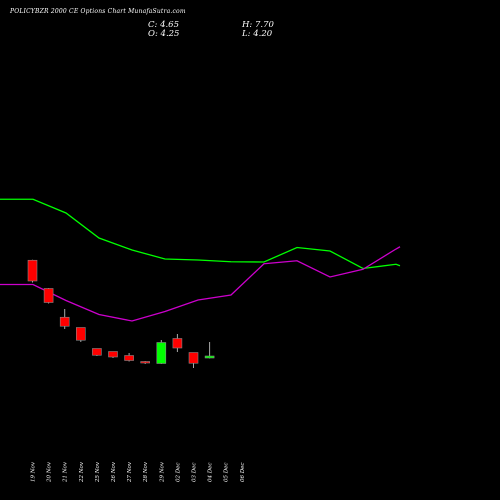  I want to click on candle-27-nov, so click(129, 357).